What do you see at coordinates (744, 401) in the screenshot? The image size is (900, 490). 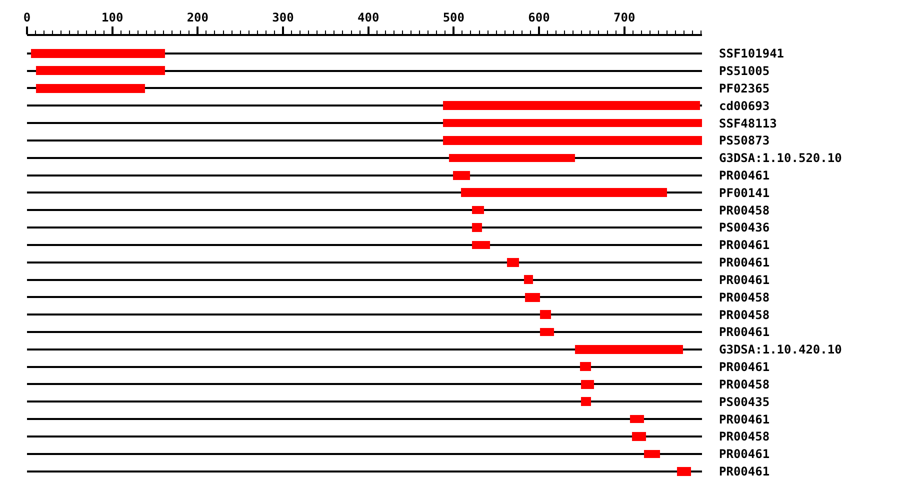 I see `y-tick-label: PS00435` at bounding box center [744, 401].